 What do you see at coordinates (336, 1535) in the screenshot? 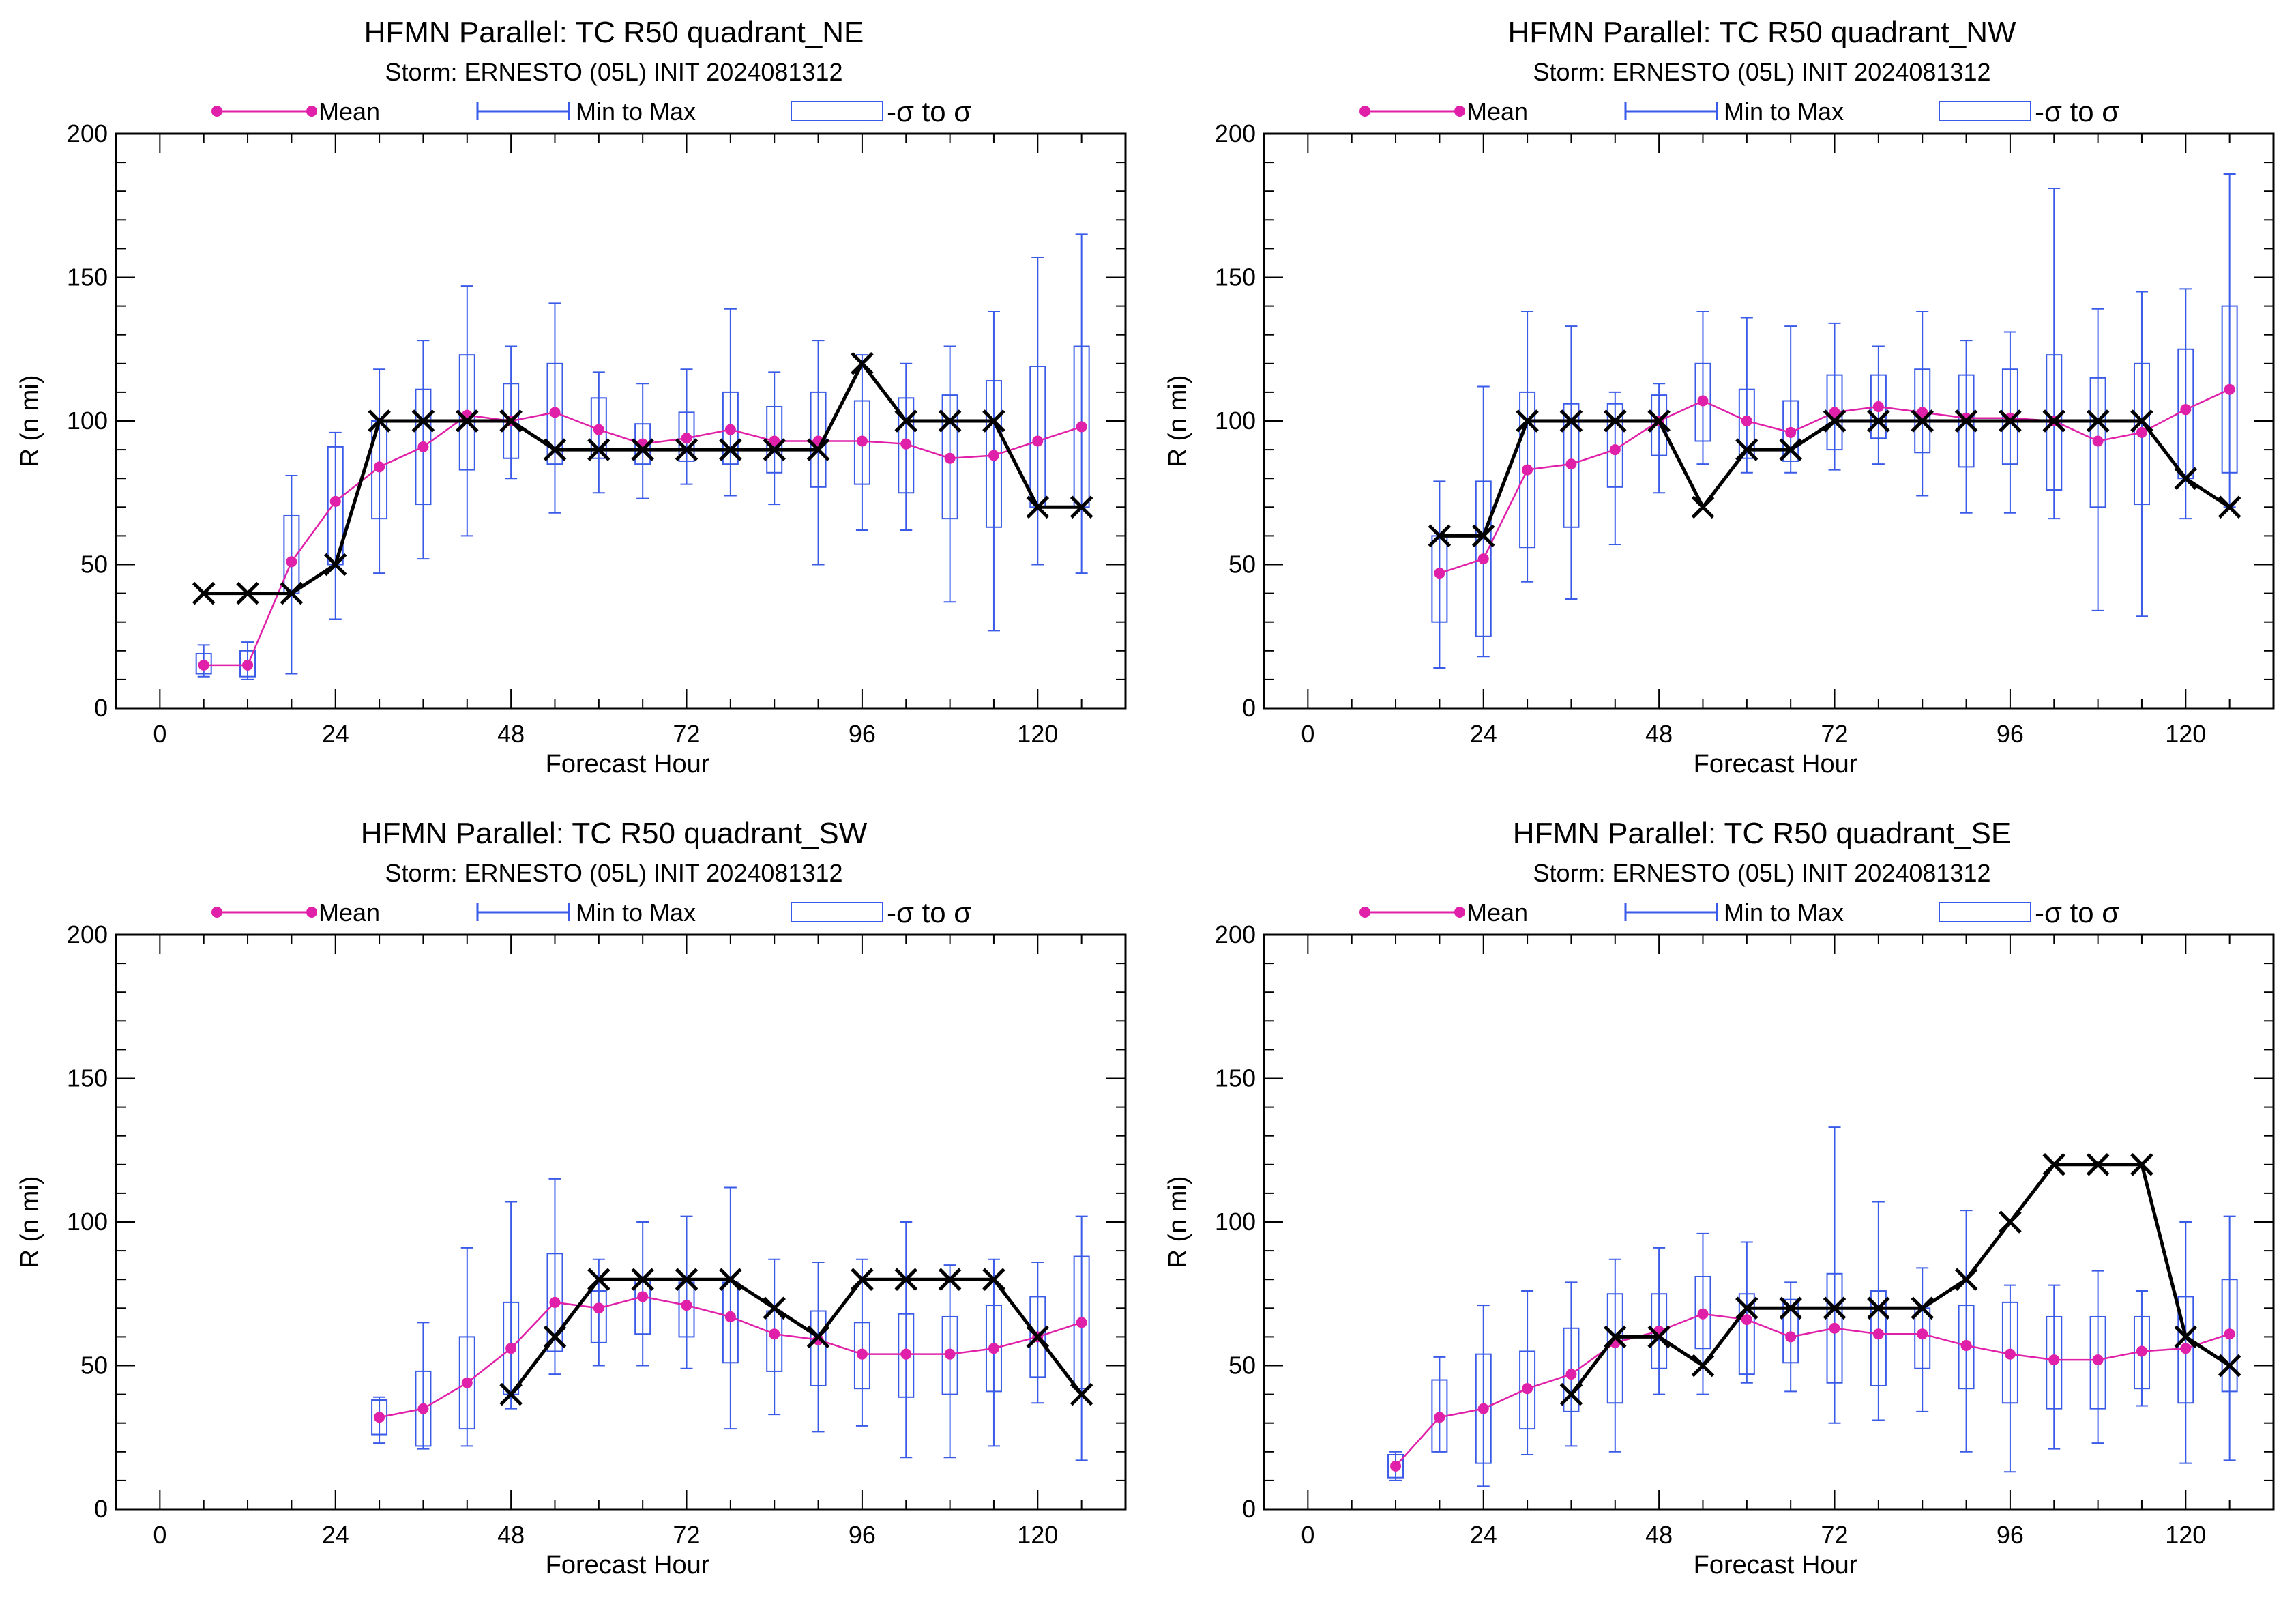
I see `x-tick-label: 24` at bounding box center [336, 1535].